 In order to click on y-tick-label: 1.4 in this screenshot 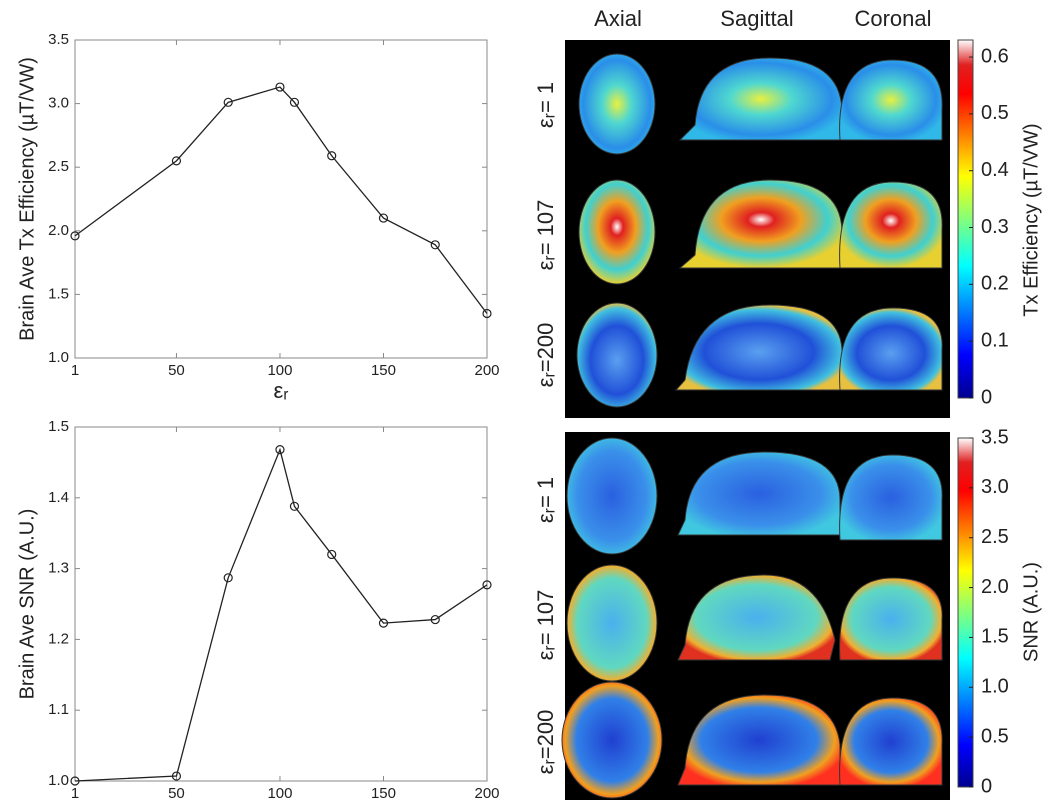, I will do `click(58, 497)`.